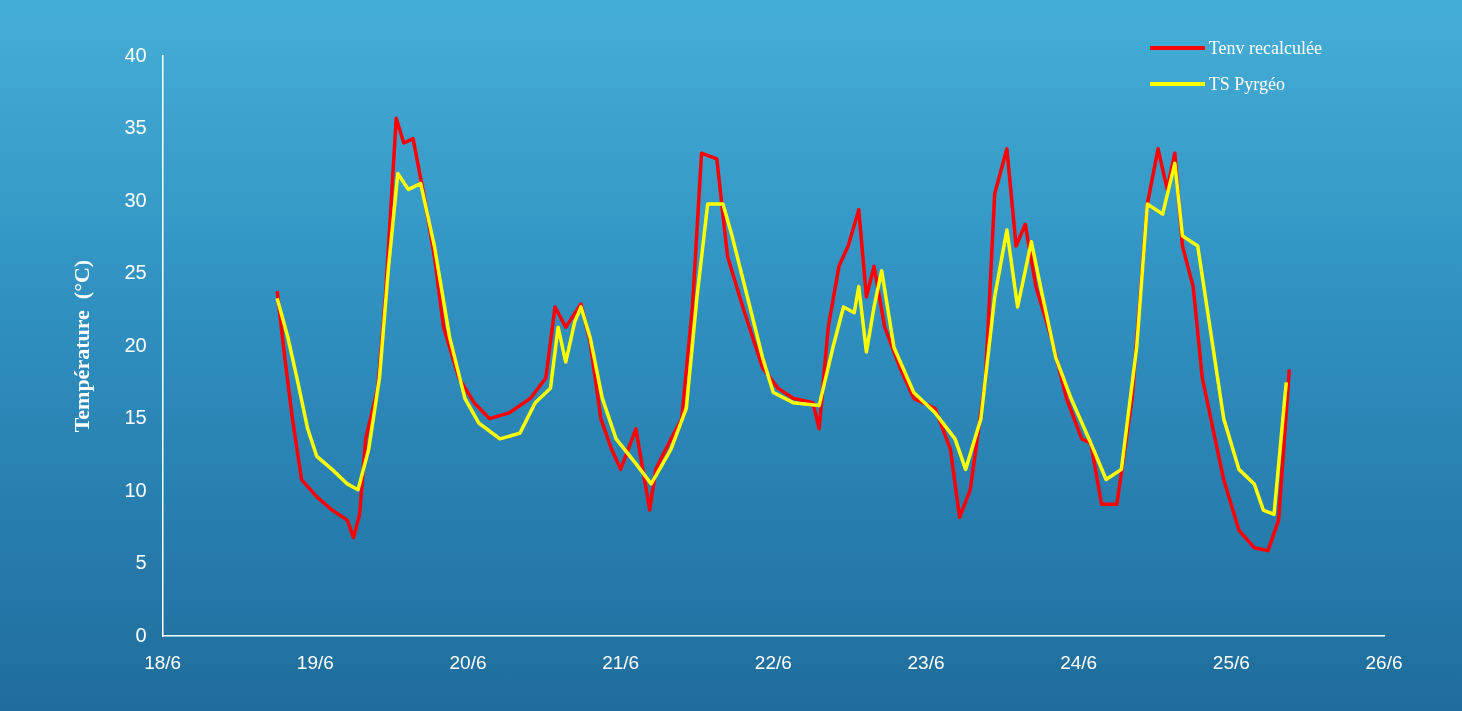 This screenshot has width=1462, height=711. I want to click on x-tick-label: 24/6, so click(1079, 662).